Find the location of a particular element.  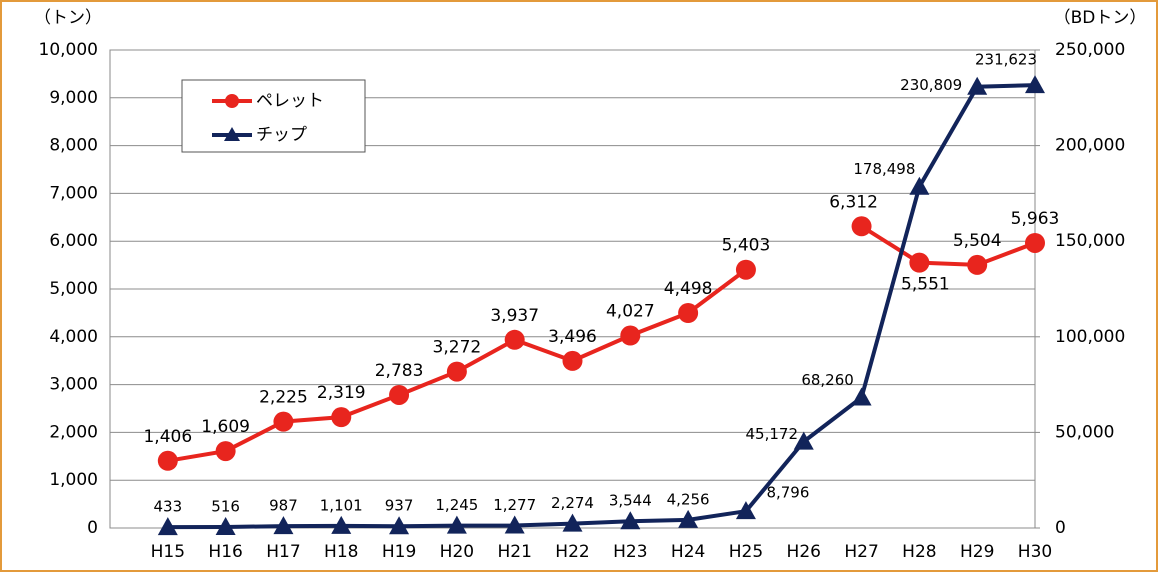

value-label: 178,498 is located at coordinates (884, 169).